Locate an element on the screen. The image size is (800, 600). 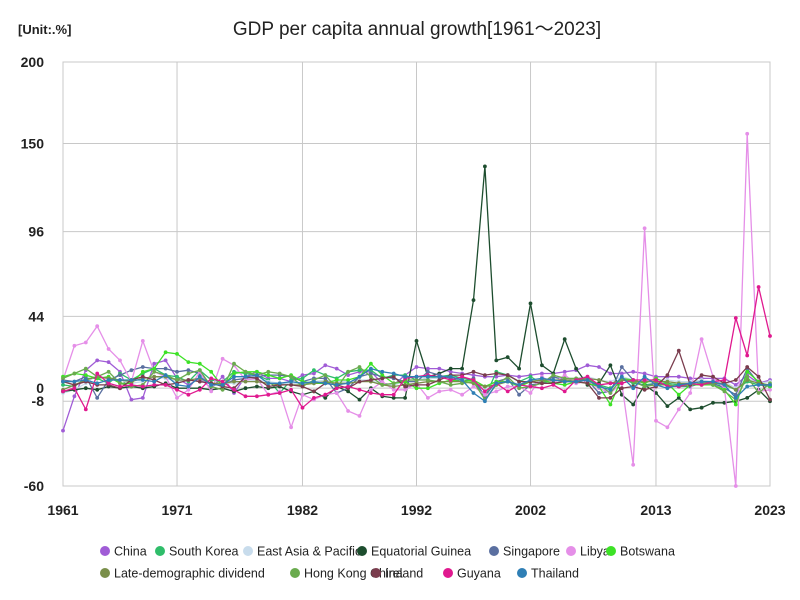
legend-item: China is located at coordinates (123, 552).